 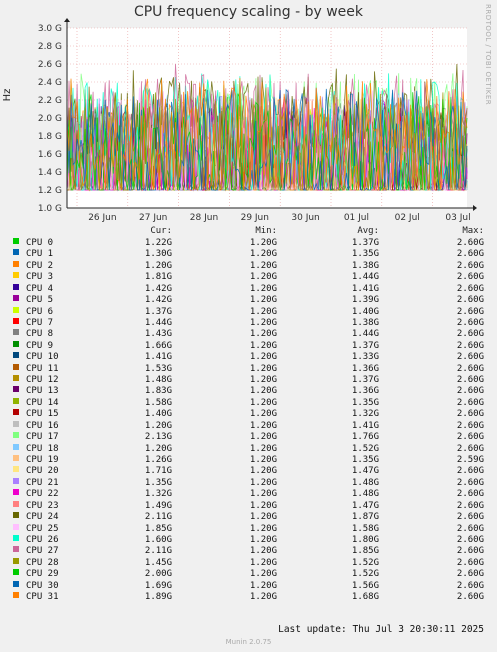 What do you see at coordinates (248, 266) in the screenshot?
I see `legend-row: CPU 2 1.20G 1.20G 1.38G 2.60G` at bounding box center [248, 266].